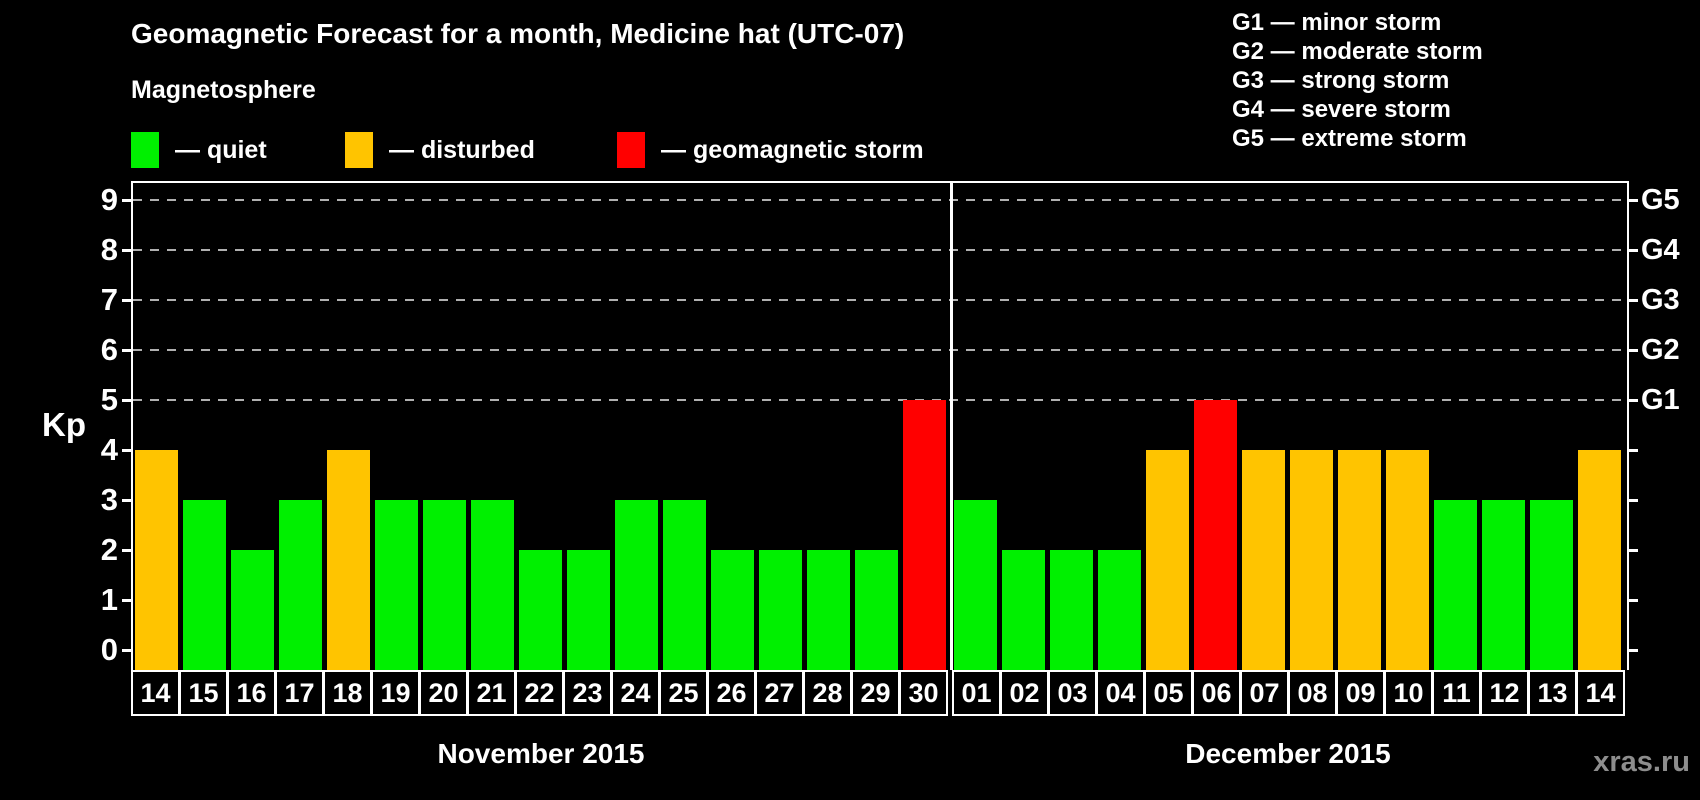 This screenshot has width=1700, height=800. I want to click on y-tick-label: 4, so click(109, 449).